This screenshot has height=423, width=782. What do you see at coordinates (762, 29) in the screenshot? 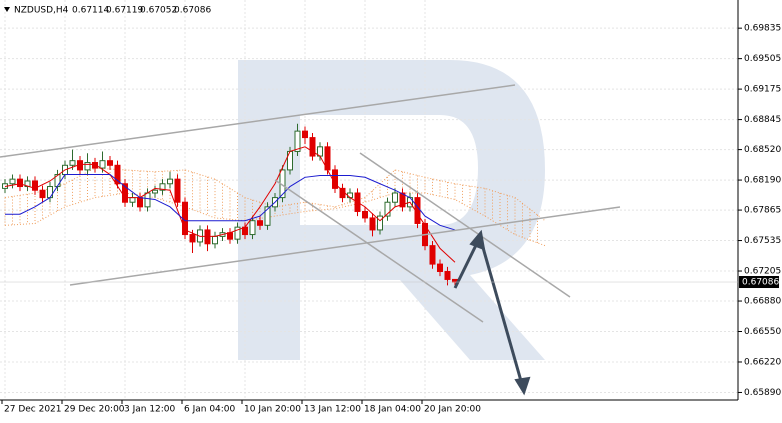
I see `y-tick-label: 0.69835` at bounding box center [762, 29].